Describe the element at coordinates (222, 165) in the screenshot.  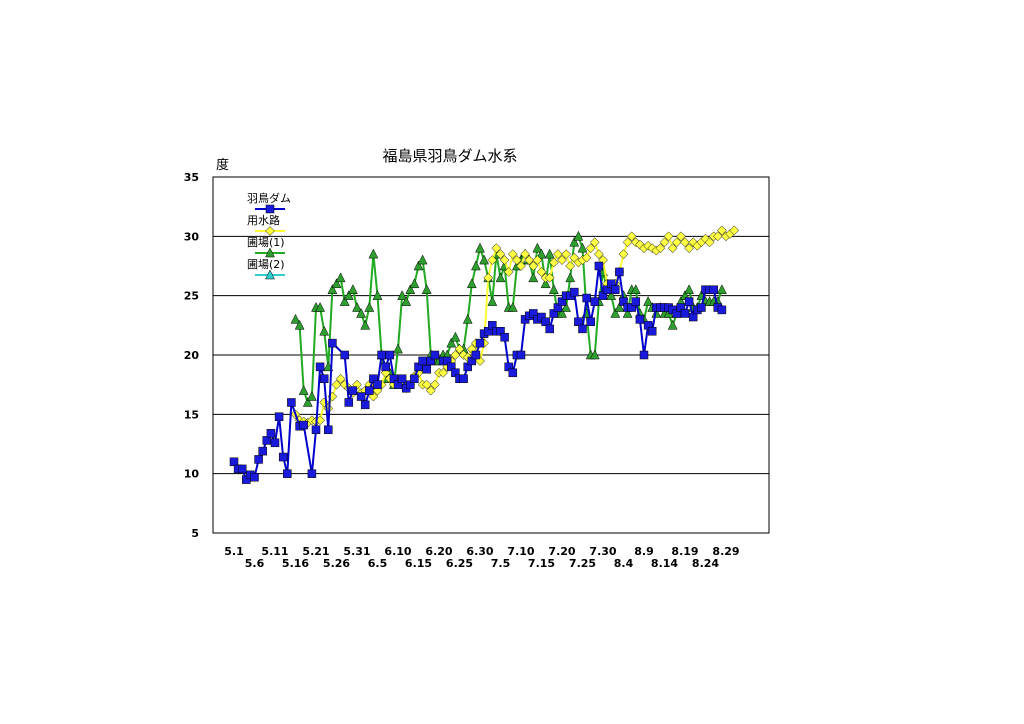
I see `y-axis-label: 度` at that location.